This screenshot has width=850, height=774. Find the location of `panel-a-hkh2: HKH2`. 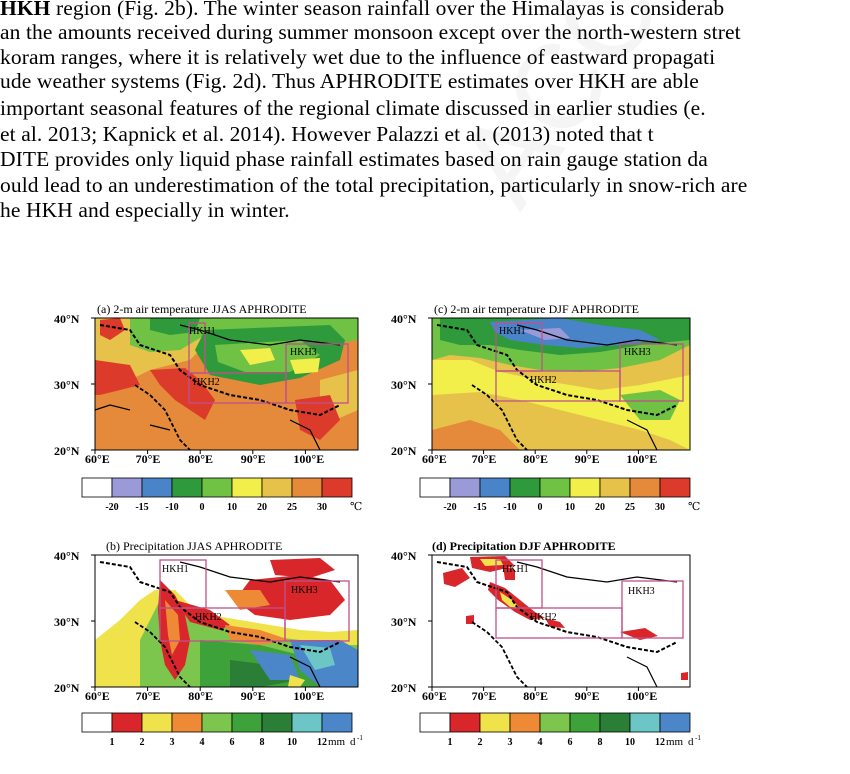

panel-a-hkh2: HKH2 is located at coordinates (206, 382).